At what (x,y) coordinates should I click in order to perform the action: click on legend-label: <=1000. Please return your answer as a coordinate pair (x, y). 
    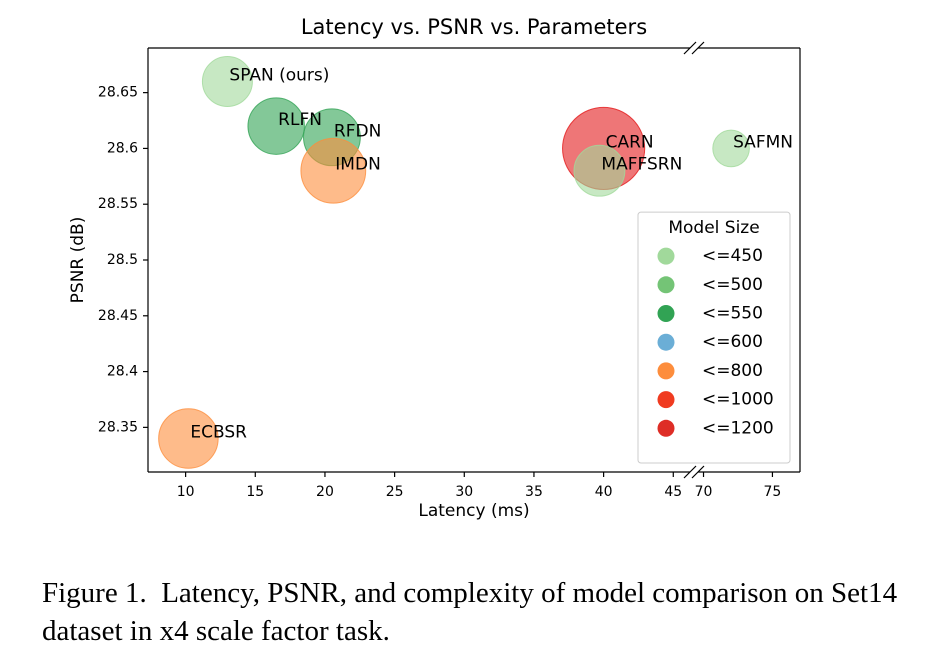
    Looking at the image, I should click on (738, 400).